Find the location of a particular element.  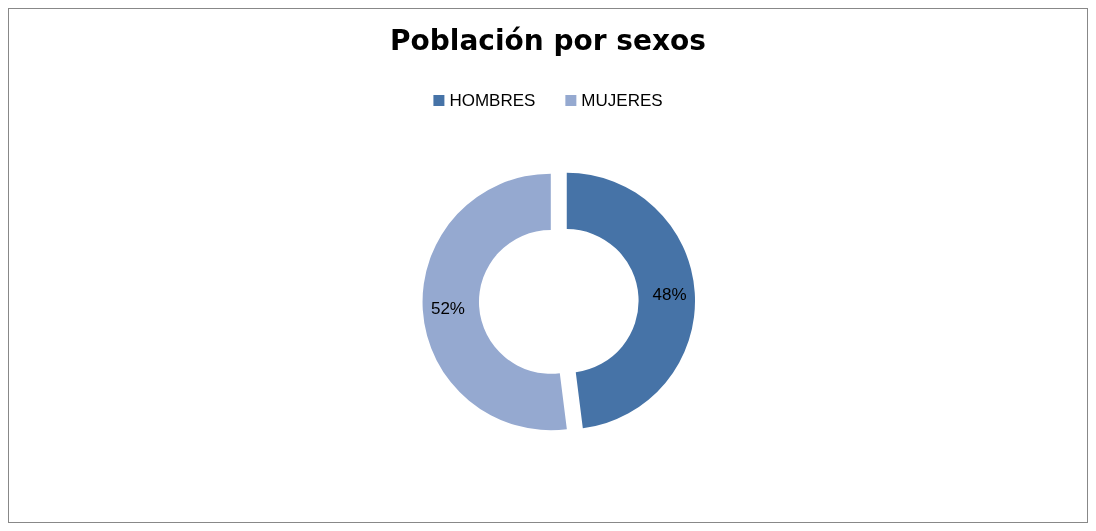

data-label: 48% is located at coordinates (669, 294).